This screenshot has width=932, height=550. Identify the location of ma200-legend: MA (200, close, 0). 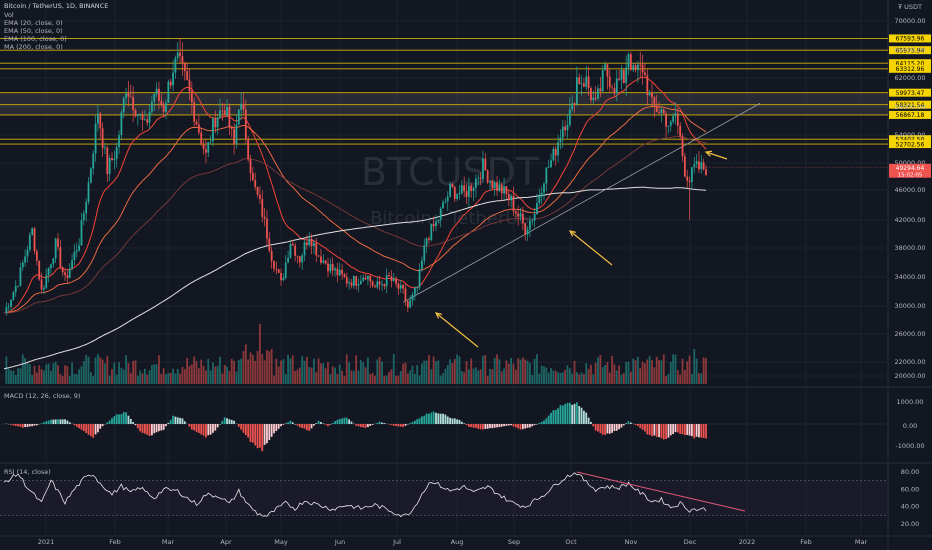
(33, 47).